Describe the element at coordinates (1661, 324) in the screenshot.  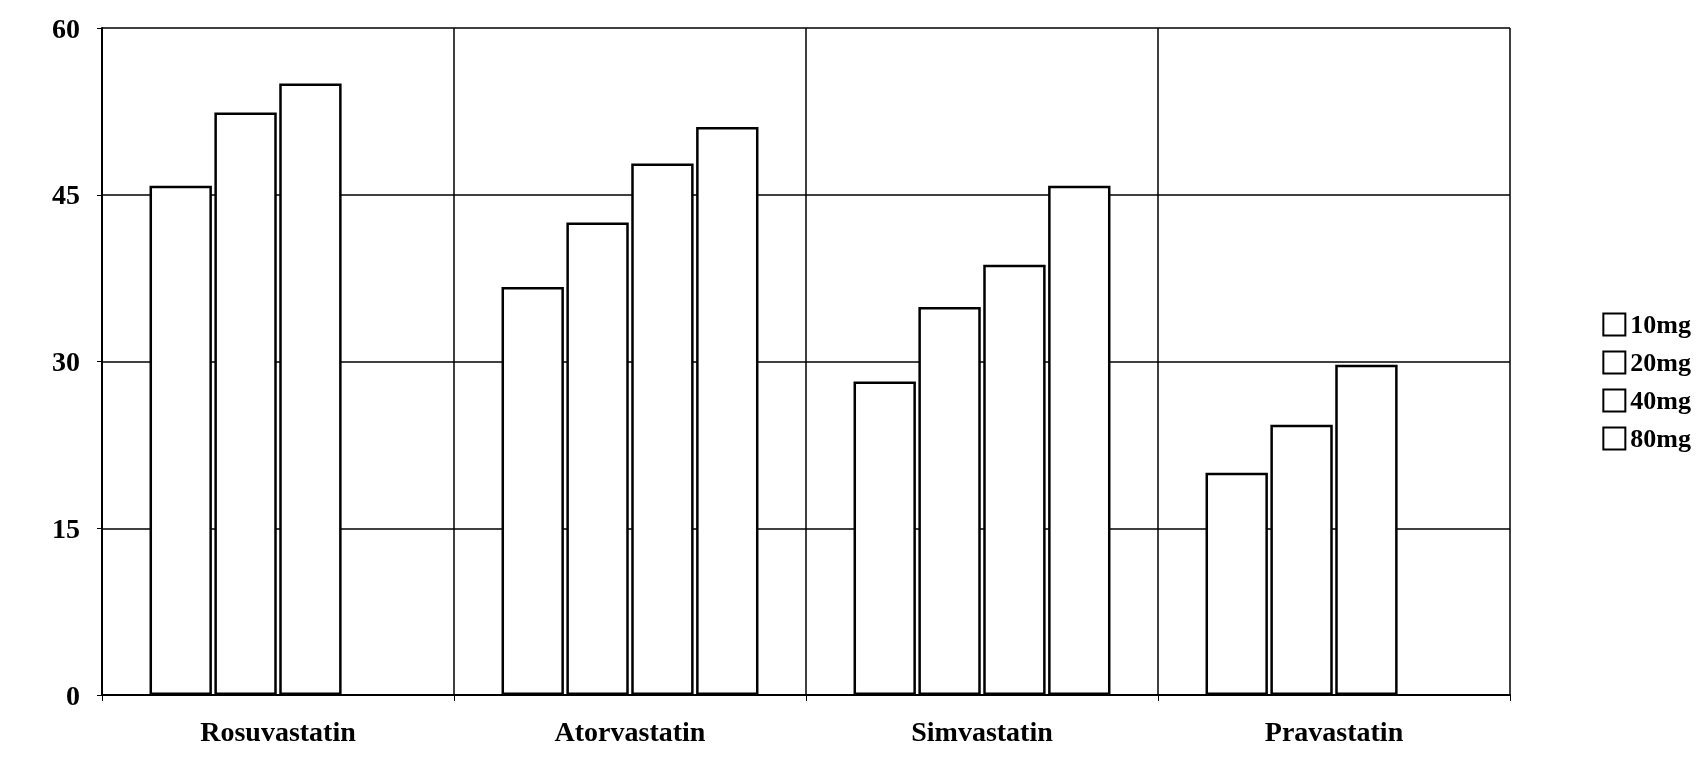
I see `legend-label: 10mg` at that location.